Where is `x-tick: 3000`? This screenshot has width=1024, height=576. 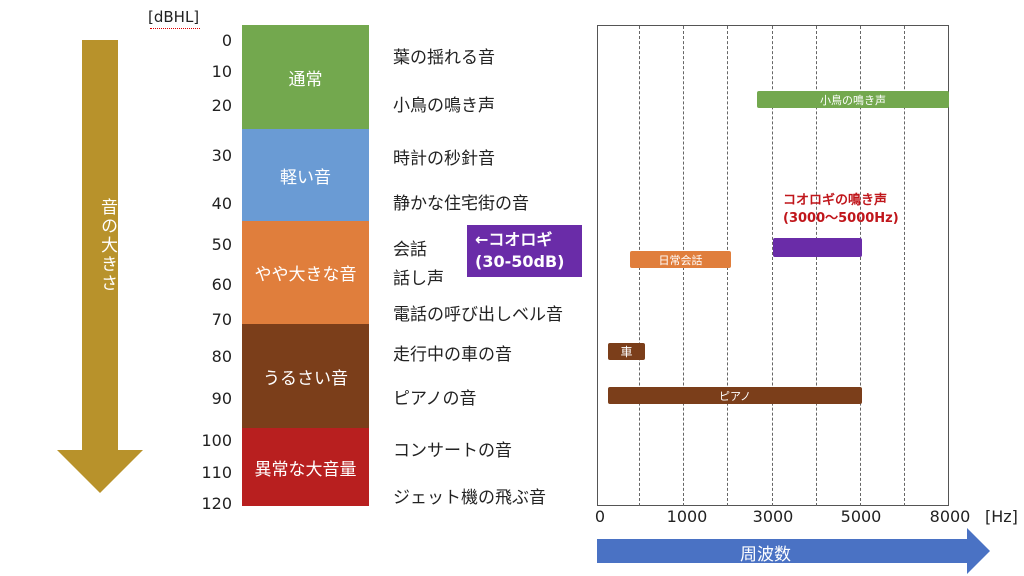 x-tick: 3000 is located at coordinates (773, 516).